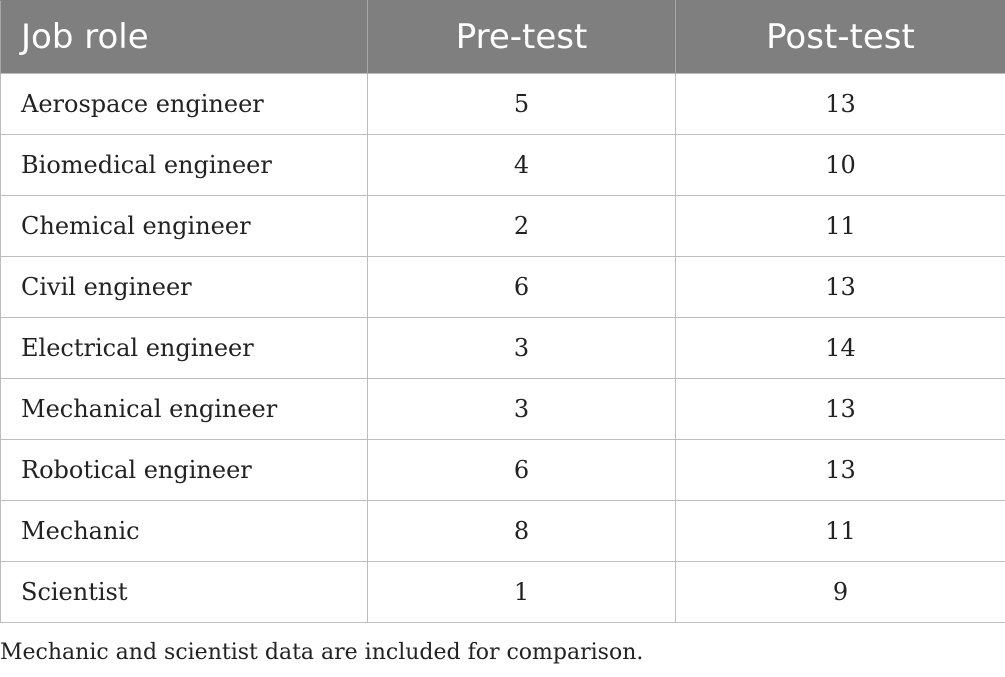  I want to click on table-row: Mechanical engineer 3 13, so click(502, 409).